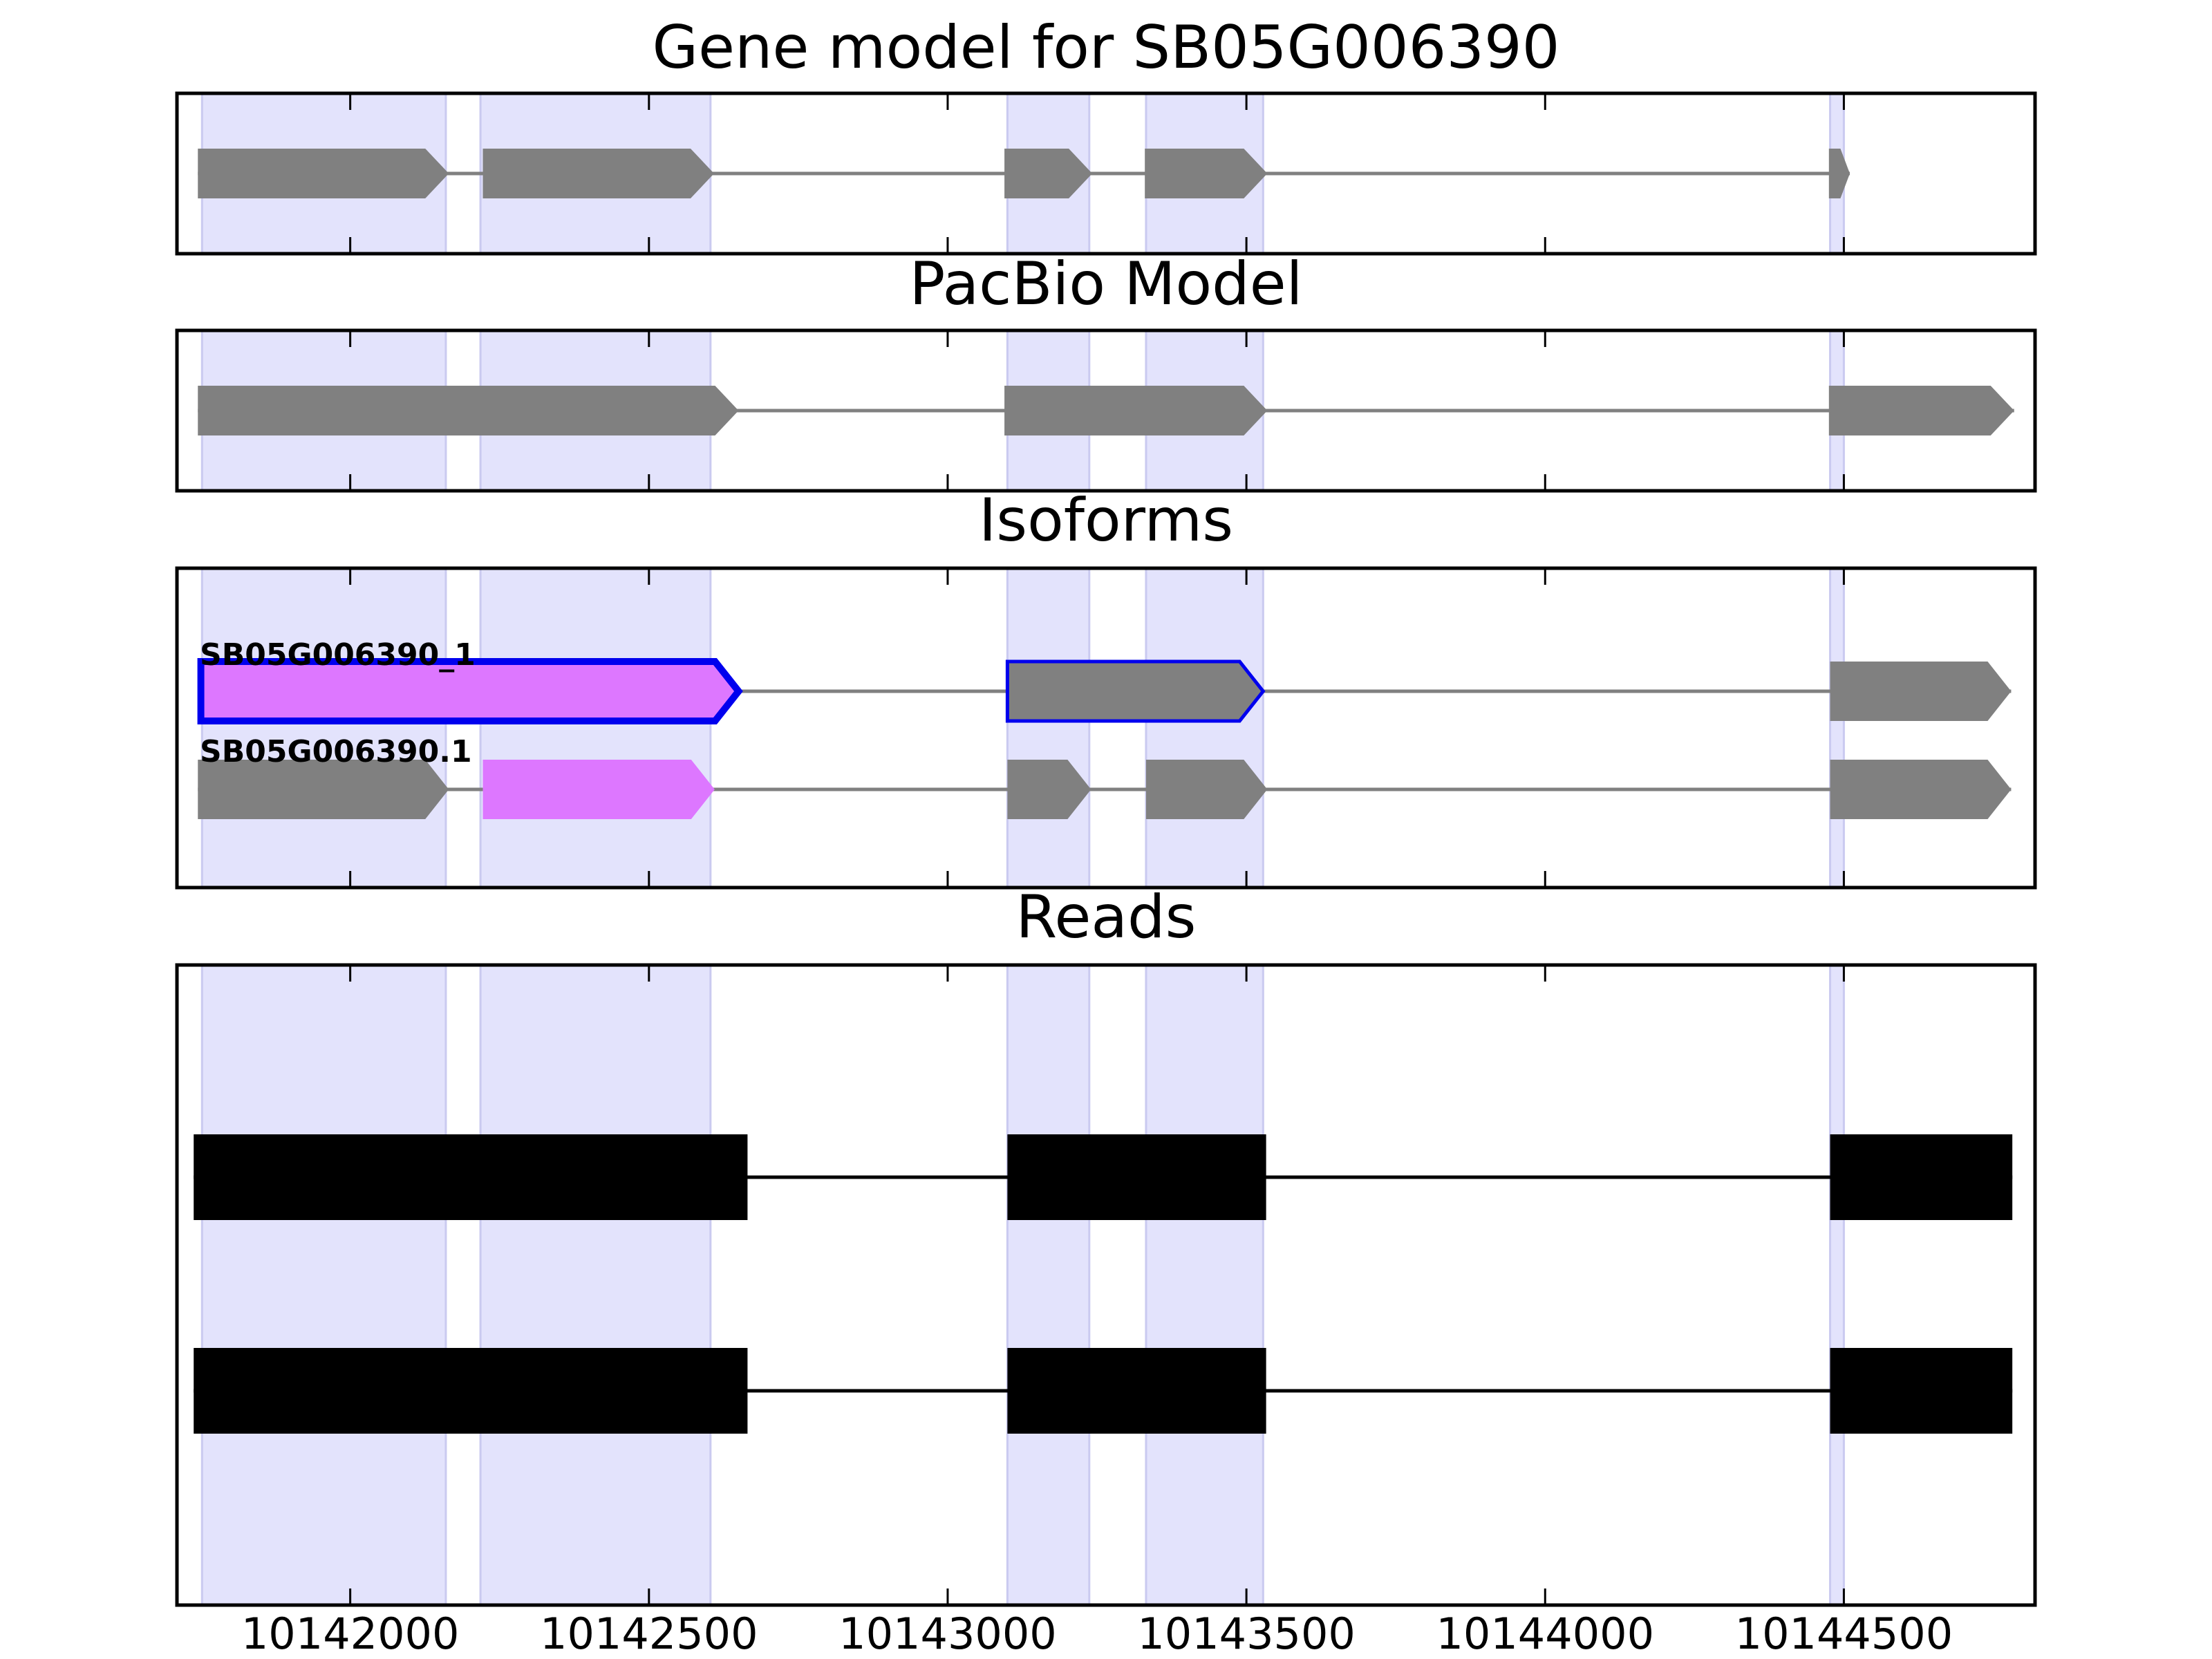  What do you see at coordinates (1844, 1634) in the screenshot?
I see `x-tick-label: 10144500` at bounding box center [1844, 1634].